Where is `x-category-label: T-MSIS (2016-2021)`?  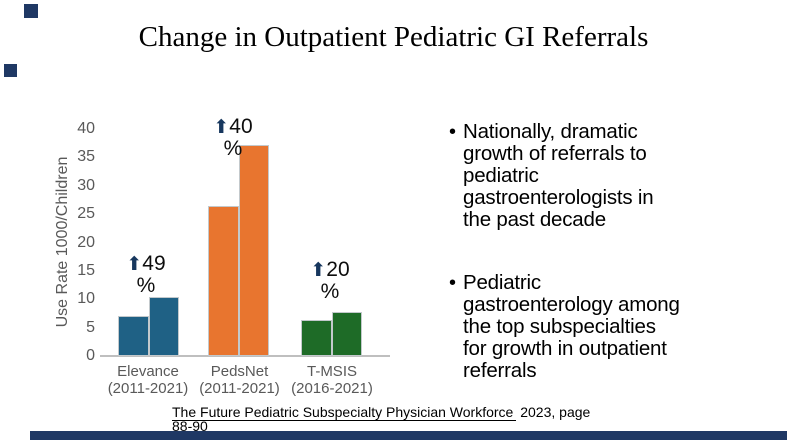
x-category-label: T-MSIS (2016-2021) is located at coordinates (332, 380).